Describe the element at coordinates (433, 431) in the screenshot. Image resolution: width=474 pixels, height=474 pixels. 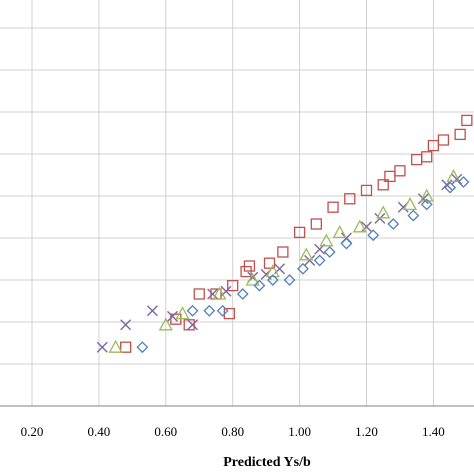
I see `x-tick-label: 1.40` at that location.